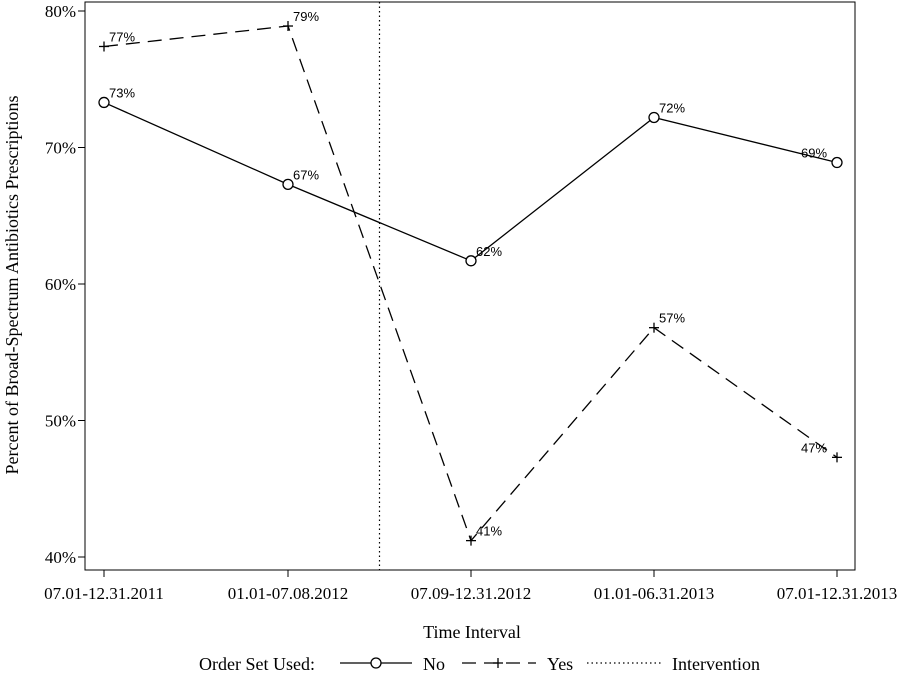 This screenshot has width=908, height=673. I want to click on data-label: 77%, so click(122, 36).